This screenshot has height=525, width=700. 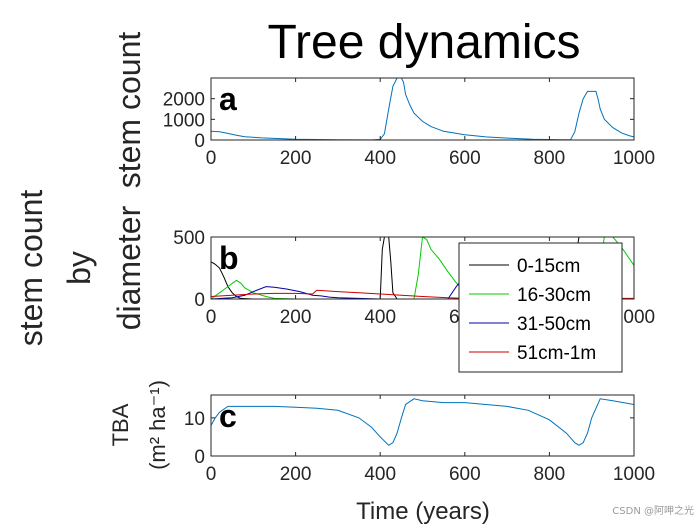 What do you see at coordinates (31, 268) in the screenshot?
I see `y-axis-label-b-line: stem count` at bounding box center [31, 268].